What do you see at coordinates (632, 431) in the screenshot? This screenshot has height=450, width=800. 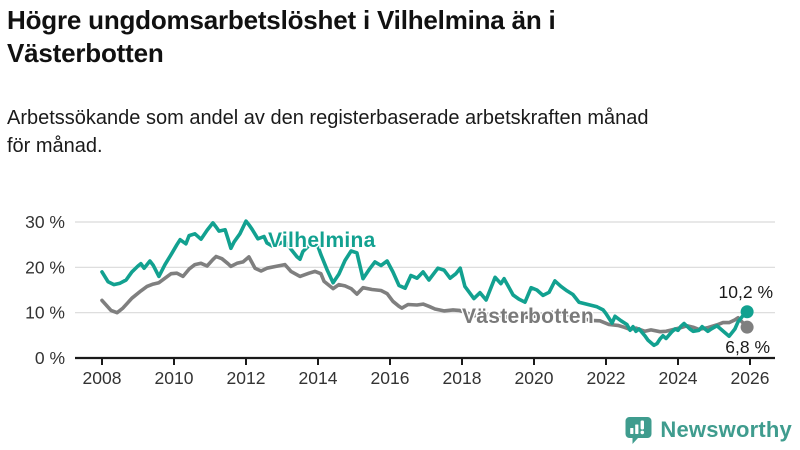 I see `bar-small` at bounding box center [632, 431].